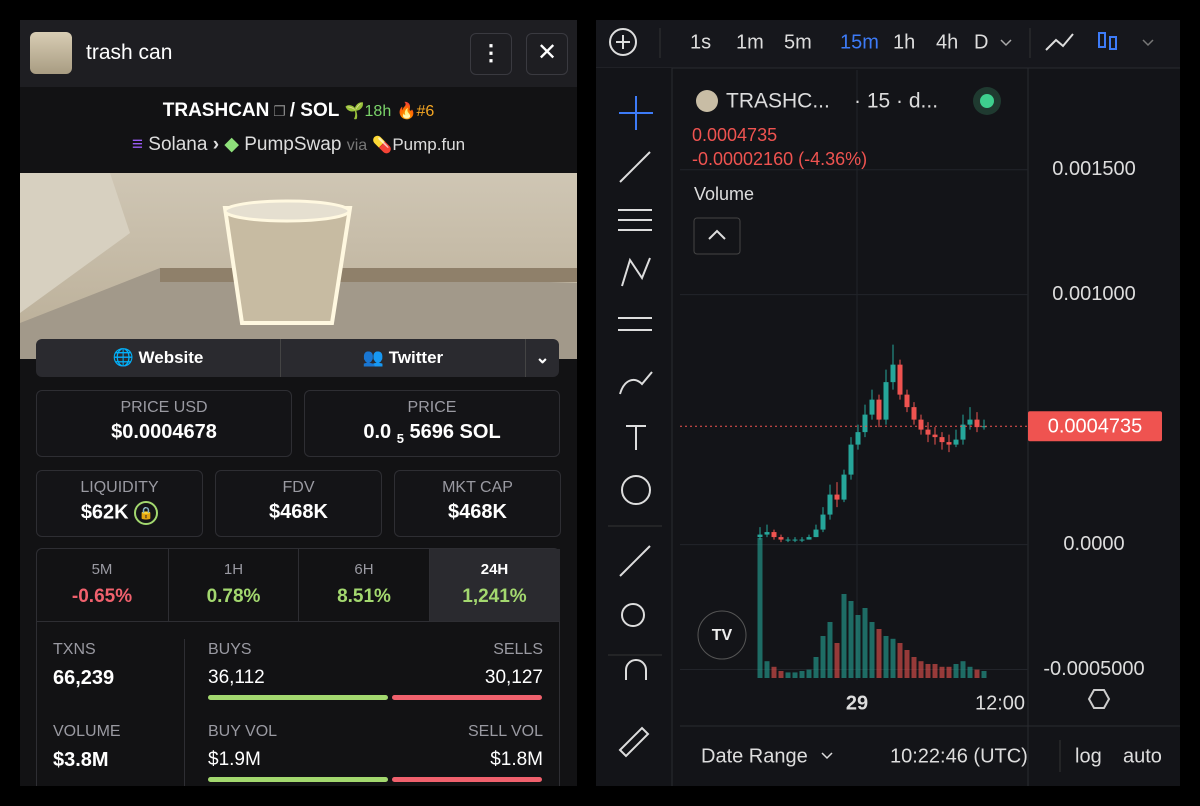  I want to click on auto-toggle: auto, so click(1142, 756).